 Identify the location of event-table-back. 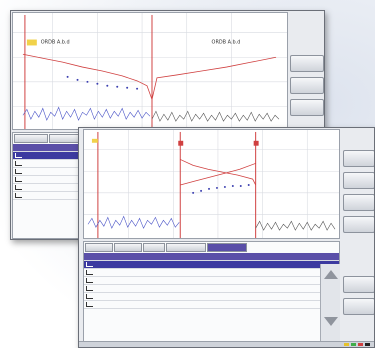
(48, 185).